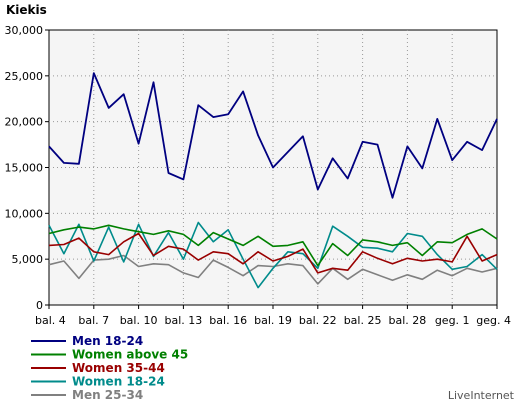 This screenshot has height=405, width=520. Describe the element at coordinates (107, 395) in the screenshot. I see `legend-label-men-25-34: Men 25-34` at that location.